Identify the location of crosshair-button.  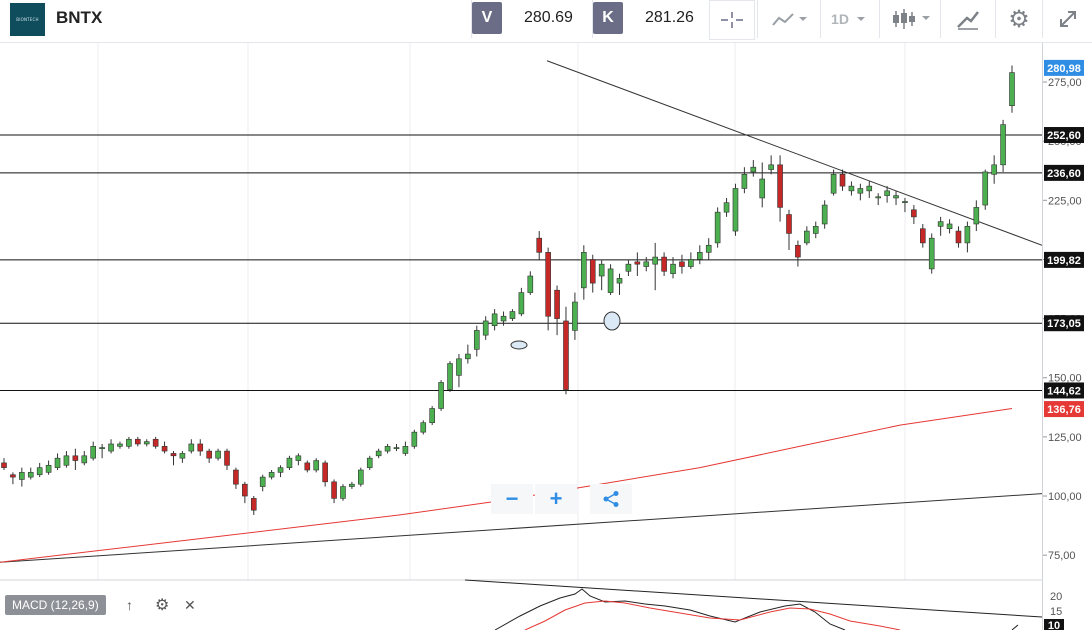
(732, 20).